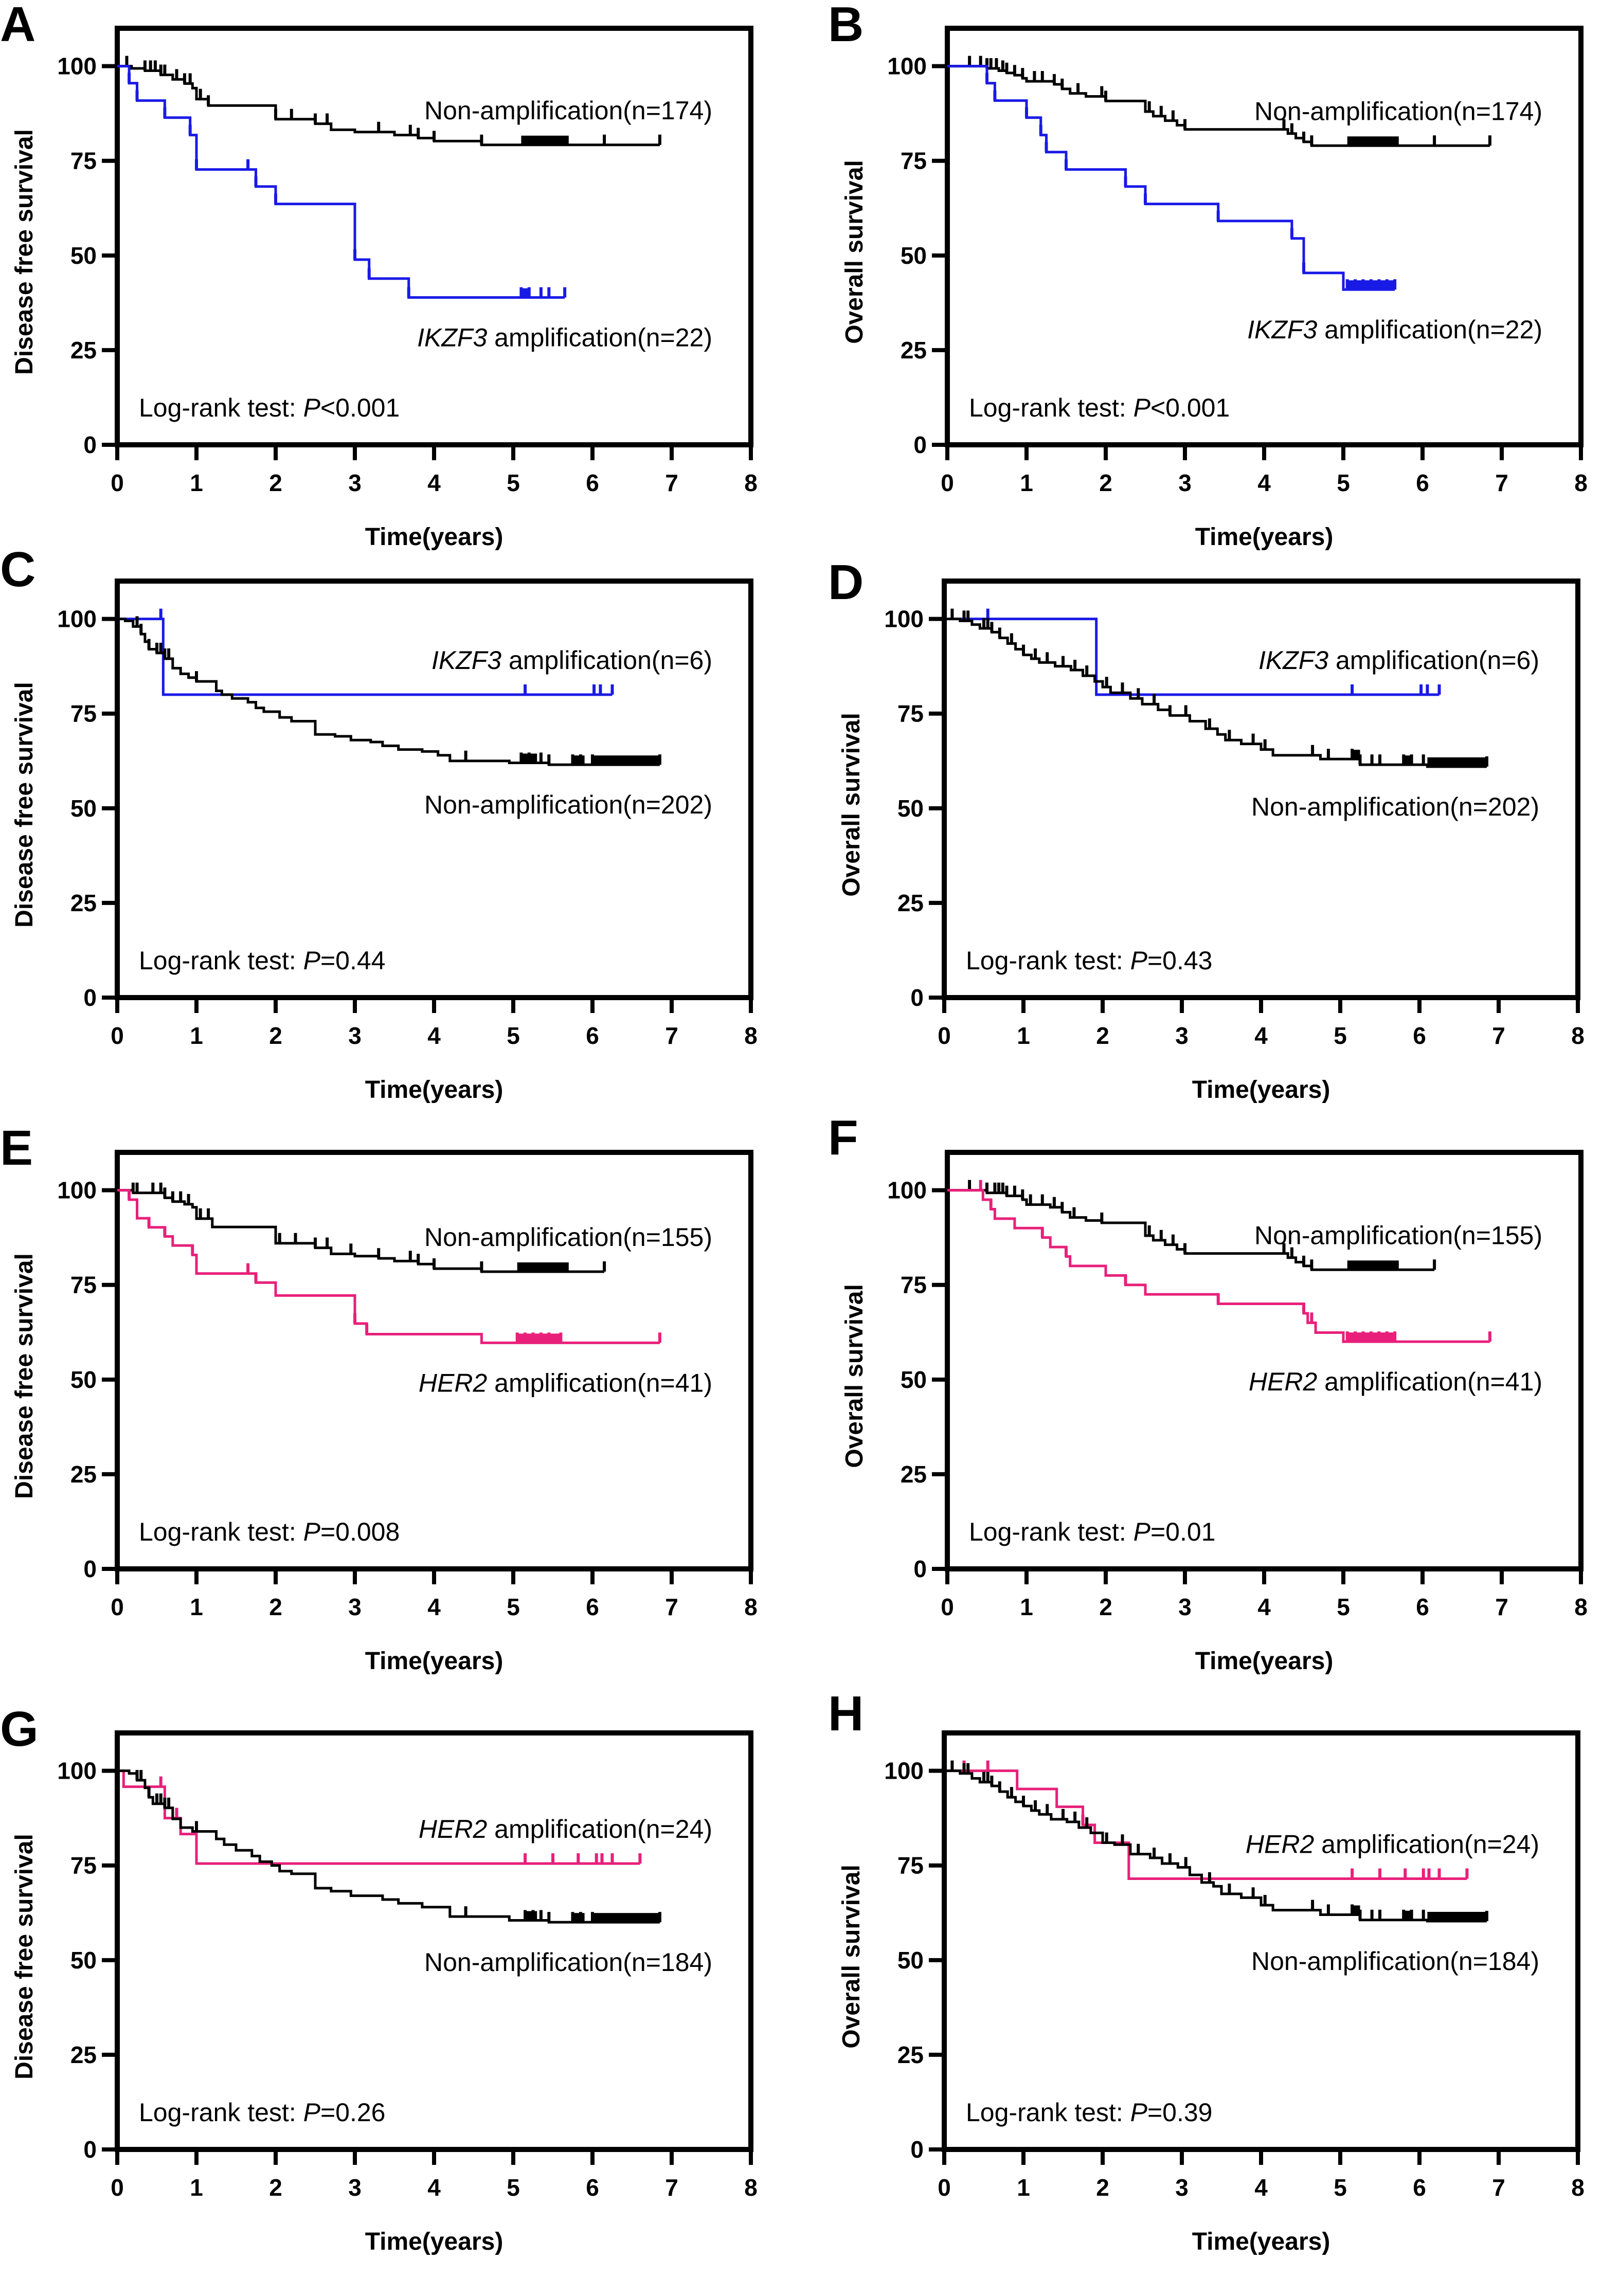  Describe the element at coordinates (17, 569) in the screenshot. I see `panel-letter: C` at that location.